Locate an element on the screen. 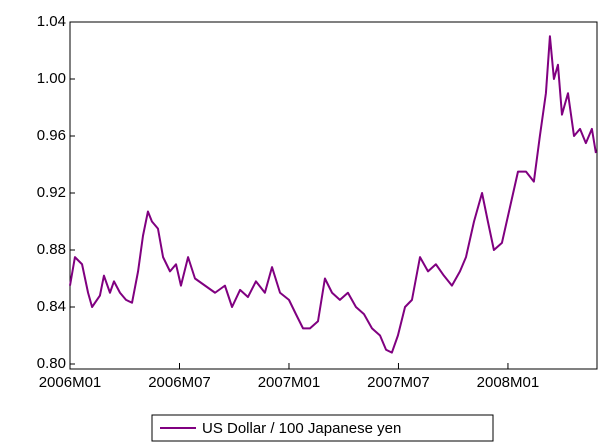 The width and height of the screenshot is (599, 443). y-tick-label: 0.84 is located at coordinates (51, 306).